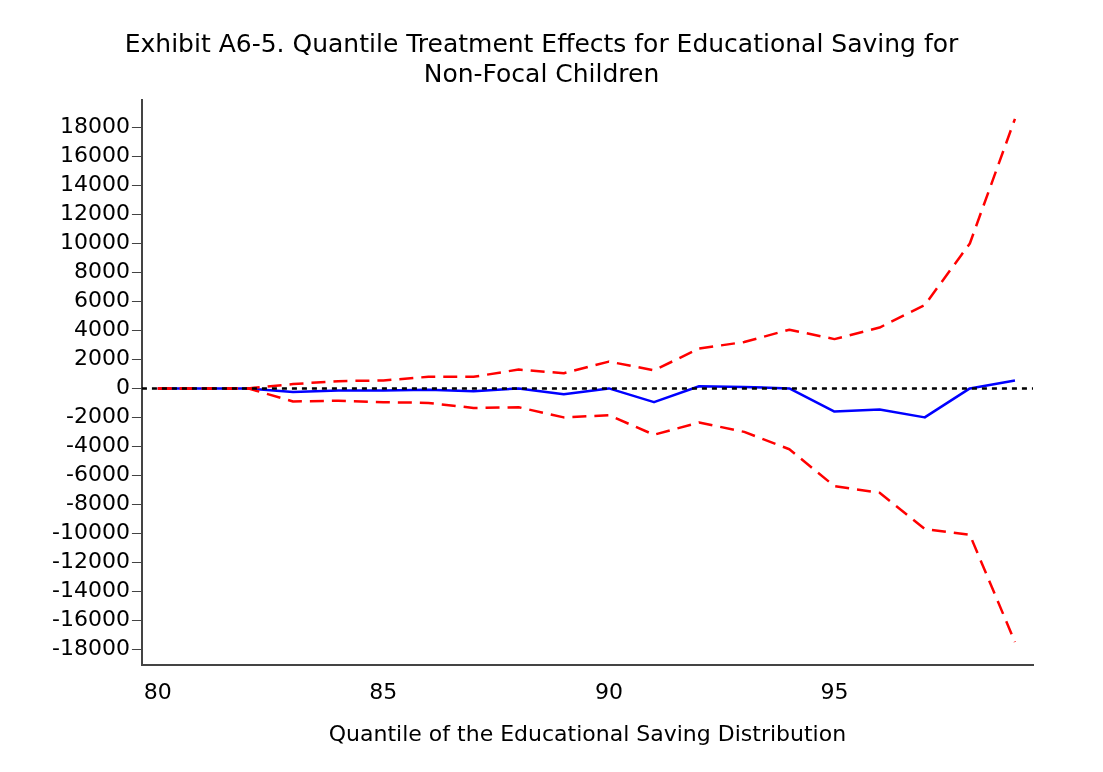 This screenshot has height=772, width=1103. What do you see at coordinates (541, 73) in the screenshot?
I see `text: Non-Focal Children` at bounding box center [541, 73].